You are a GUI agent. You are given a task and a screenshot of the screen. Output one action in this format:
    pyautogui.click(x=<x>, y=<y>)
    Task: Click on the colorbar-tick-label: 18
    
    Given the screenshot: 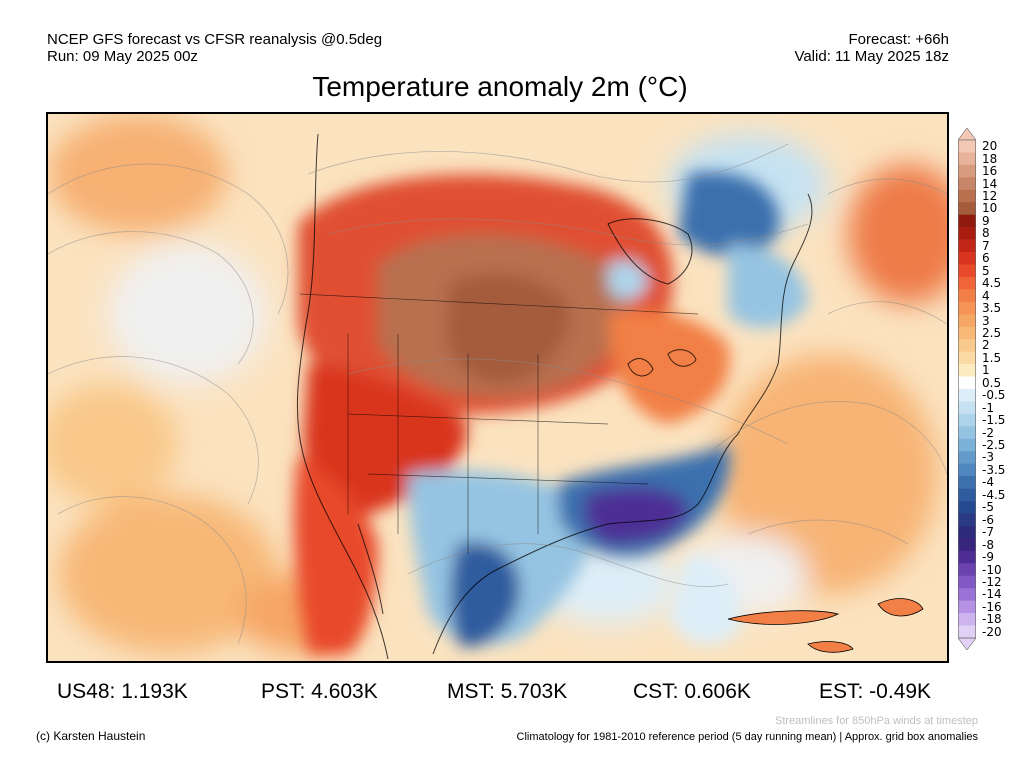 What is the action you would take?
    pyautogui.click(x=990, y=158)
    